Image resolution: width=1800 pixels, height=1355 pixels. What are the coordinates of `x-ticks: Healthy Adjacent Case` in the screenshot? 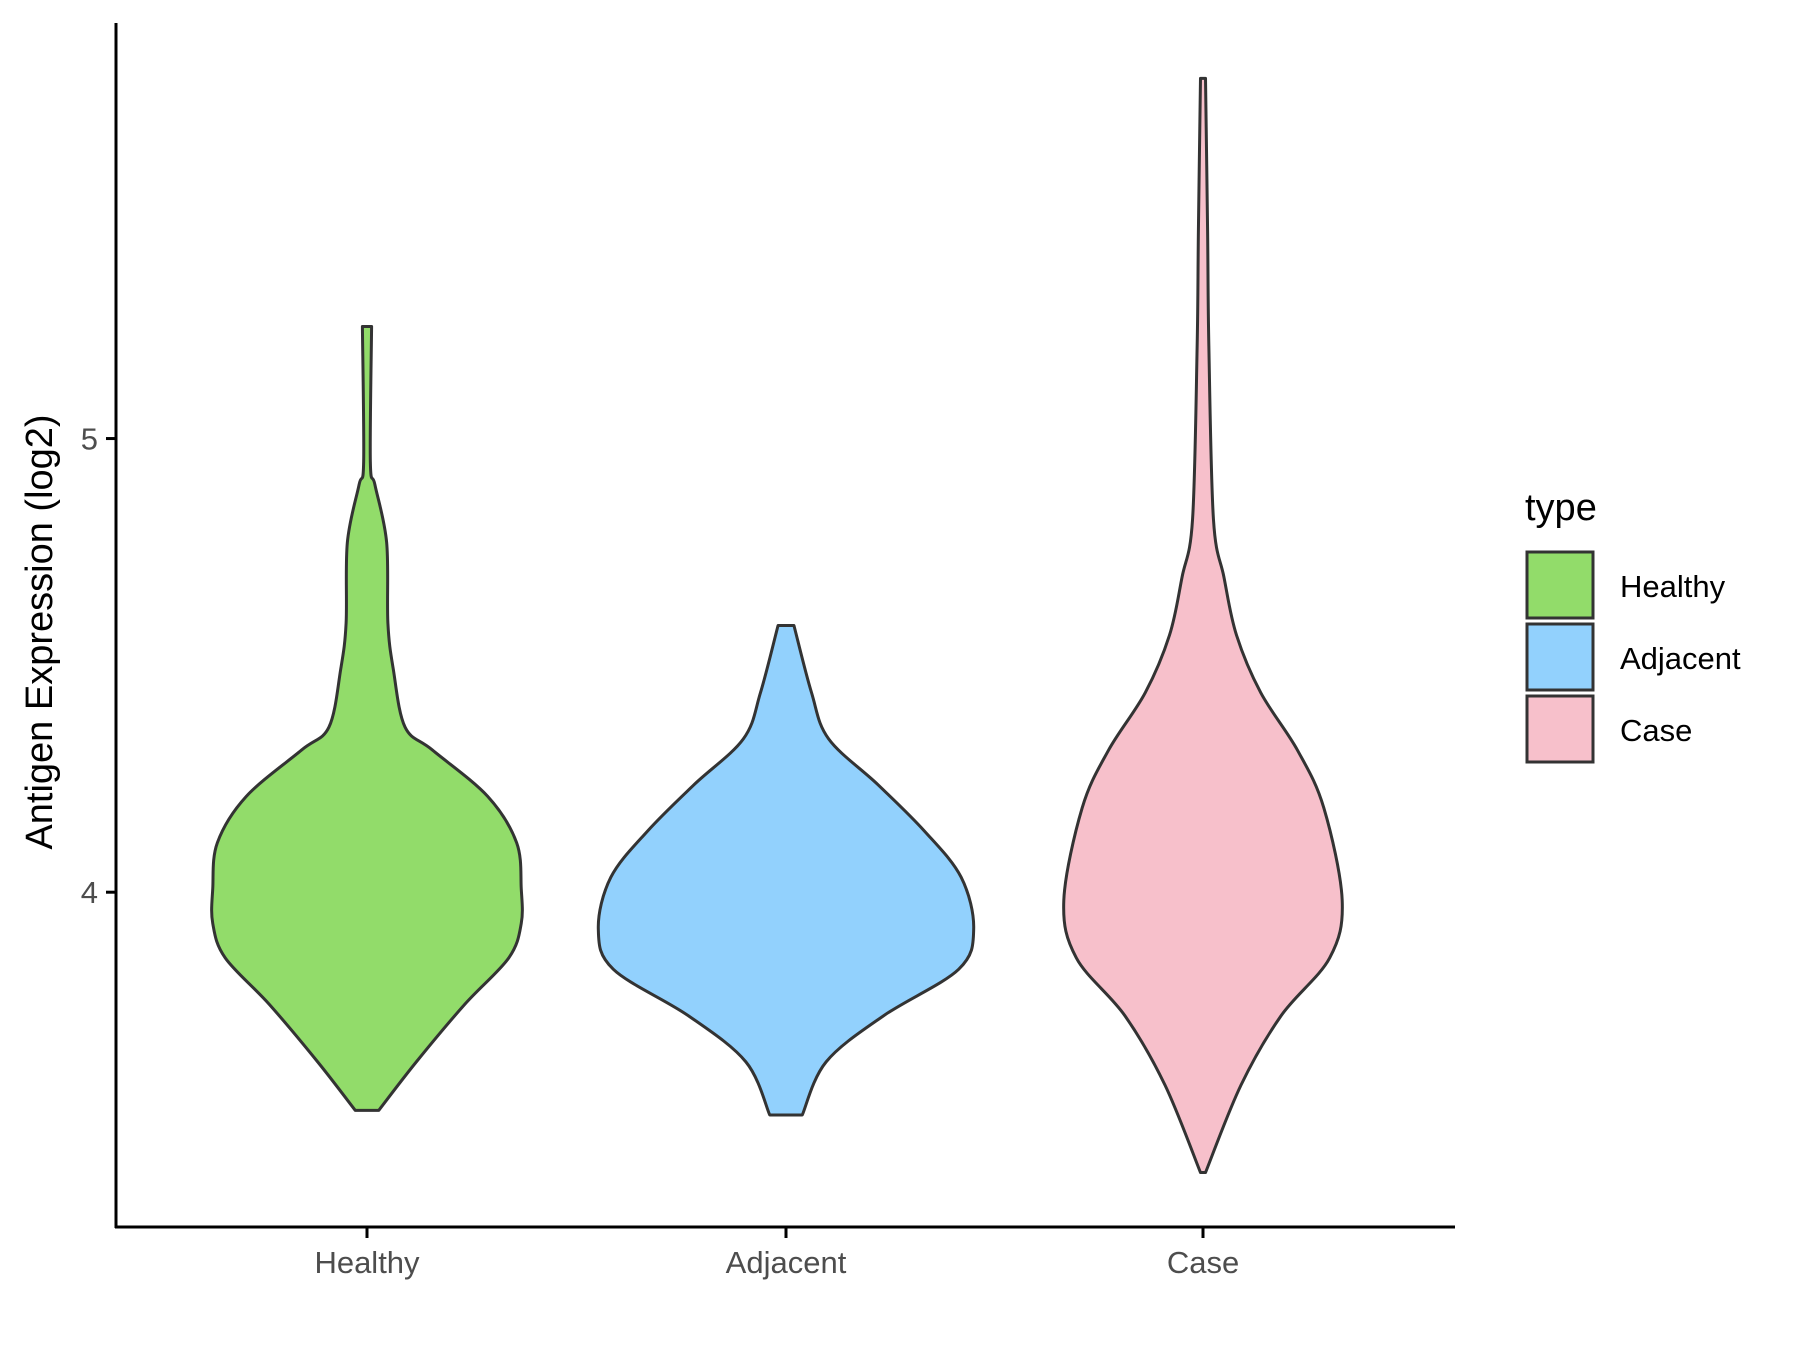 It's located at (776, 1253).